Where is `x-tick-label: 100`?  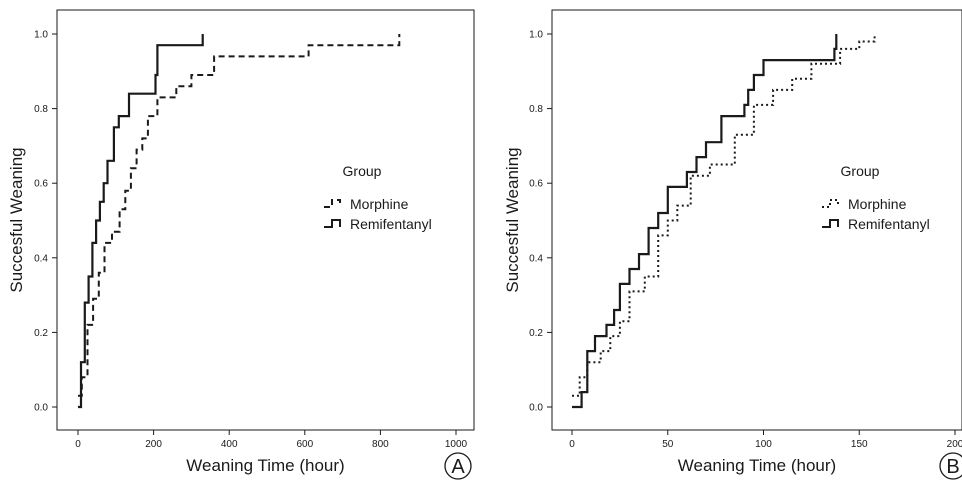
x-tick-label: 100 is located at coordinates (763, 444).